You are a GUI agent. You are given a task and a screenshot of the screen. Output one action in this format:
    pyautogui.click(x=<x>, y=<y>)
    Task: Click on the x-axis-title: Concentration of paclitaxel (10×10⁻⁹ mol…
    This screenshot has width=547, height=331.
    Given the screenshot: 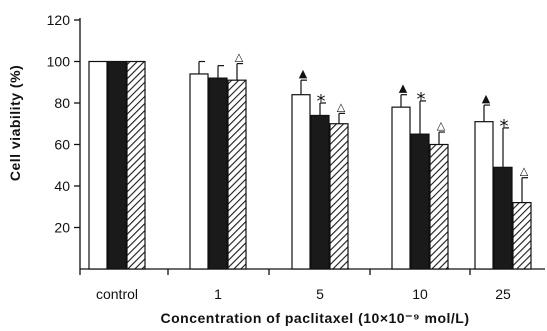 What is the action you would take?
    pyautogui.click(x=315, y=318)
    